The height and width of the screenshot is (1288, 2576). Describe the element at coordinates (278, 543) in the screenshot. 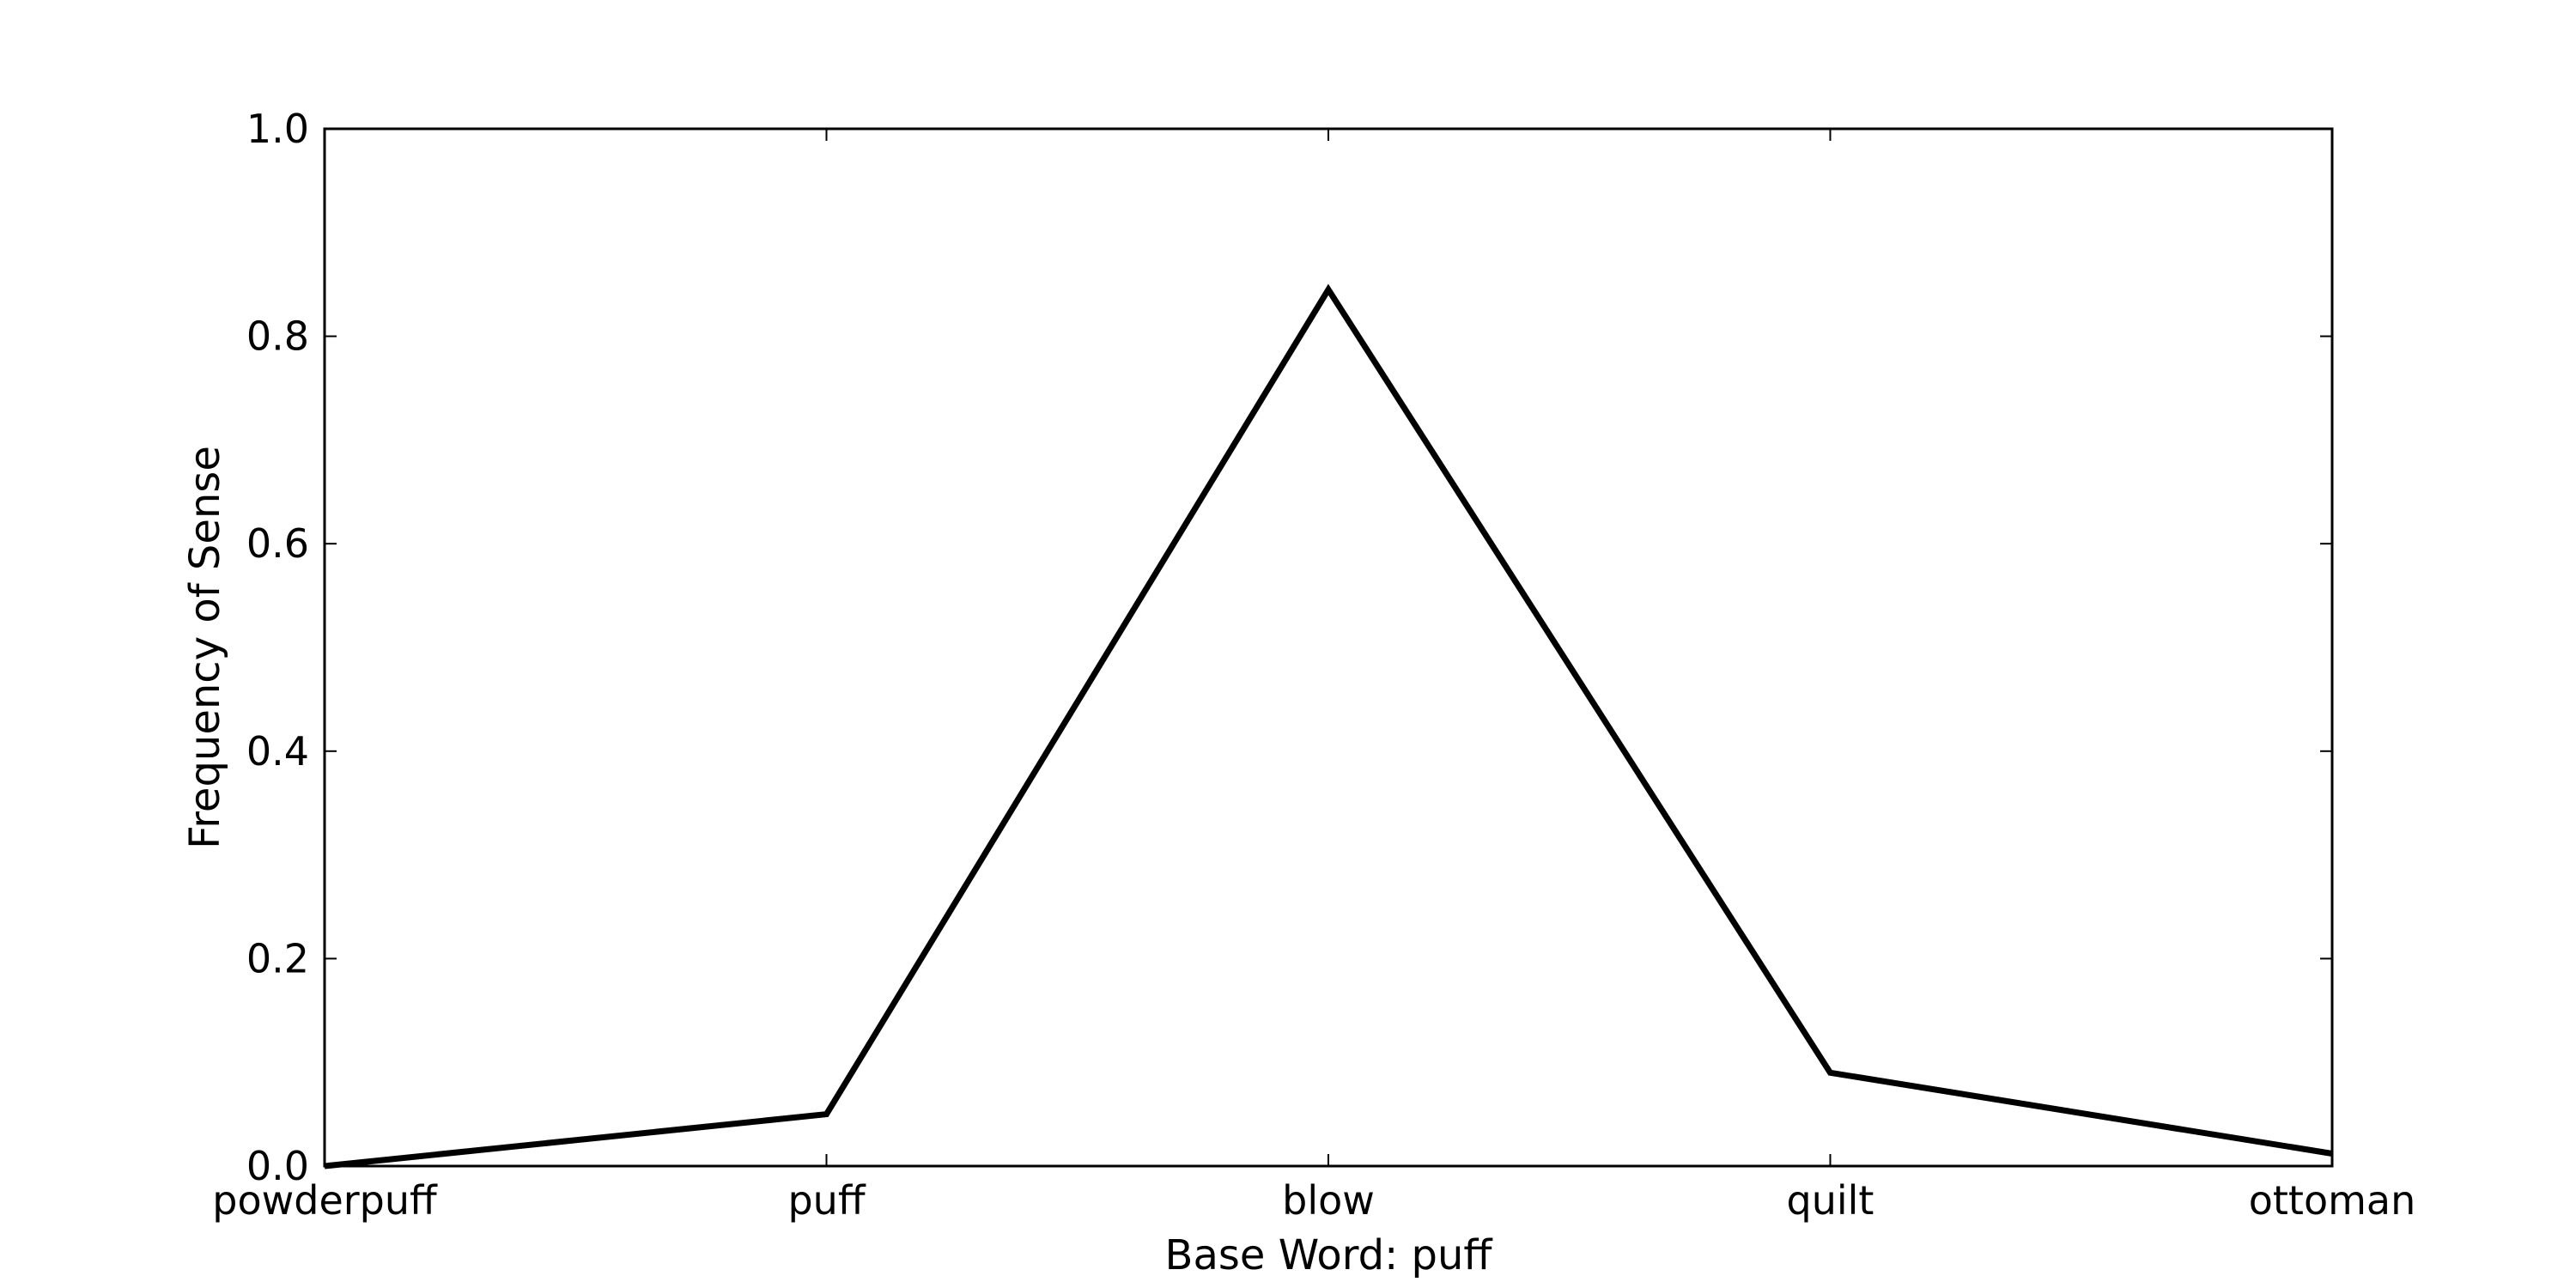

I see `y-tick-label: 0.6` at that location.